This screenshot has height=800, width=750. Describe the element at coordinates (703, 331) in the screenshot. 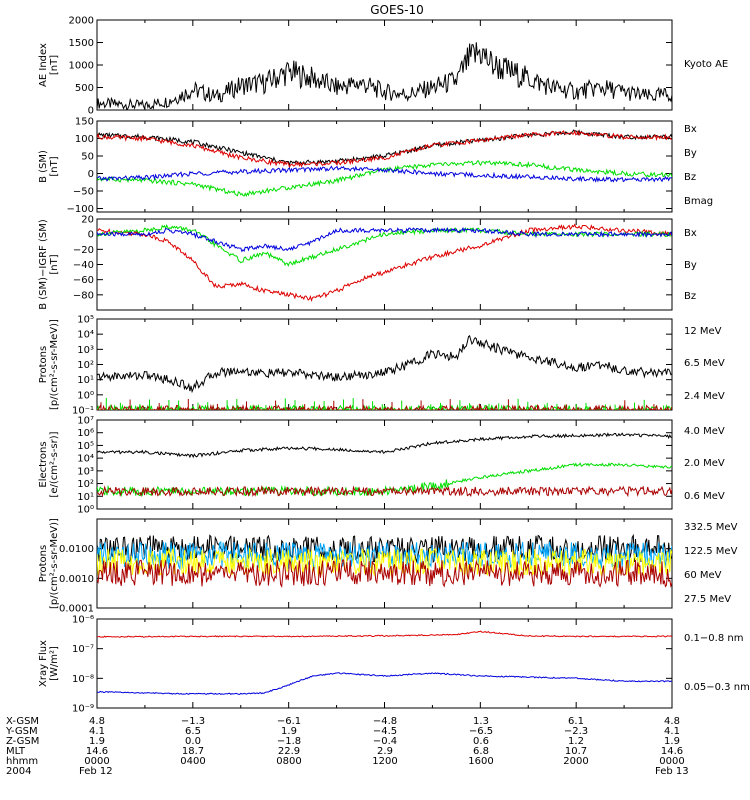

I see `legend-entry: 12 MeV` at that location.